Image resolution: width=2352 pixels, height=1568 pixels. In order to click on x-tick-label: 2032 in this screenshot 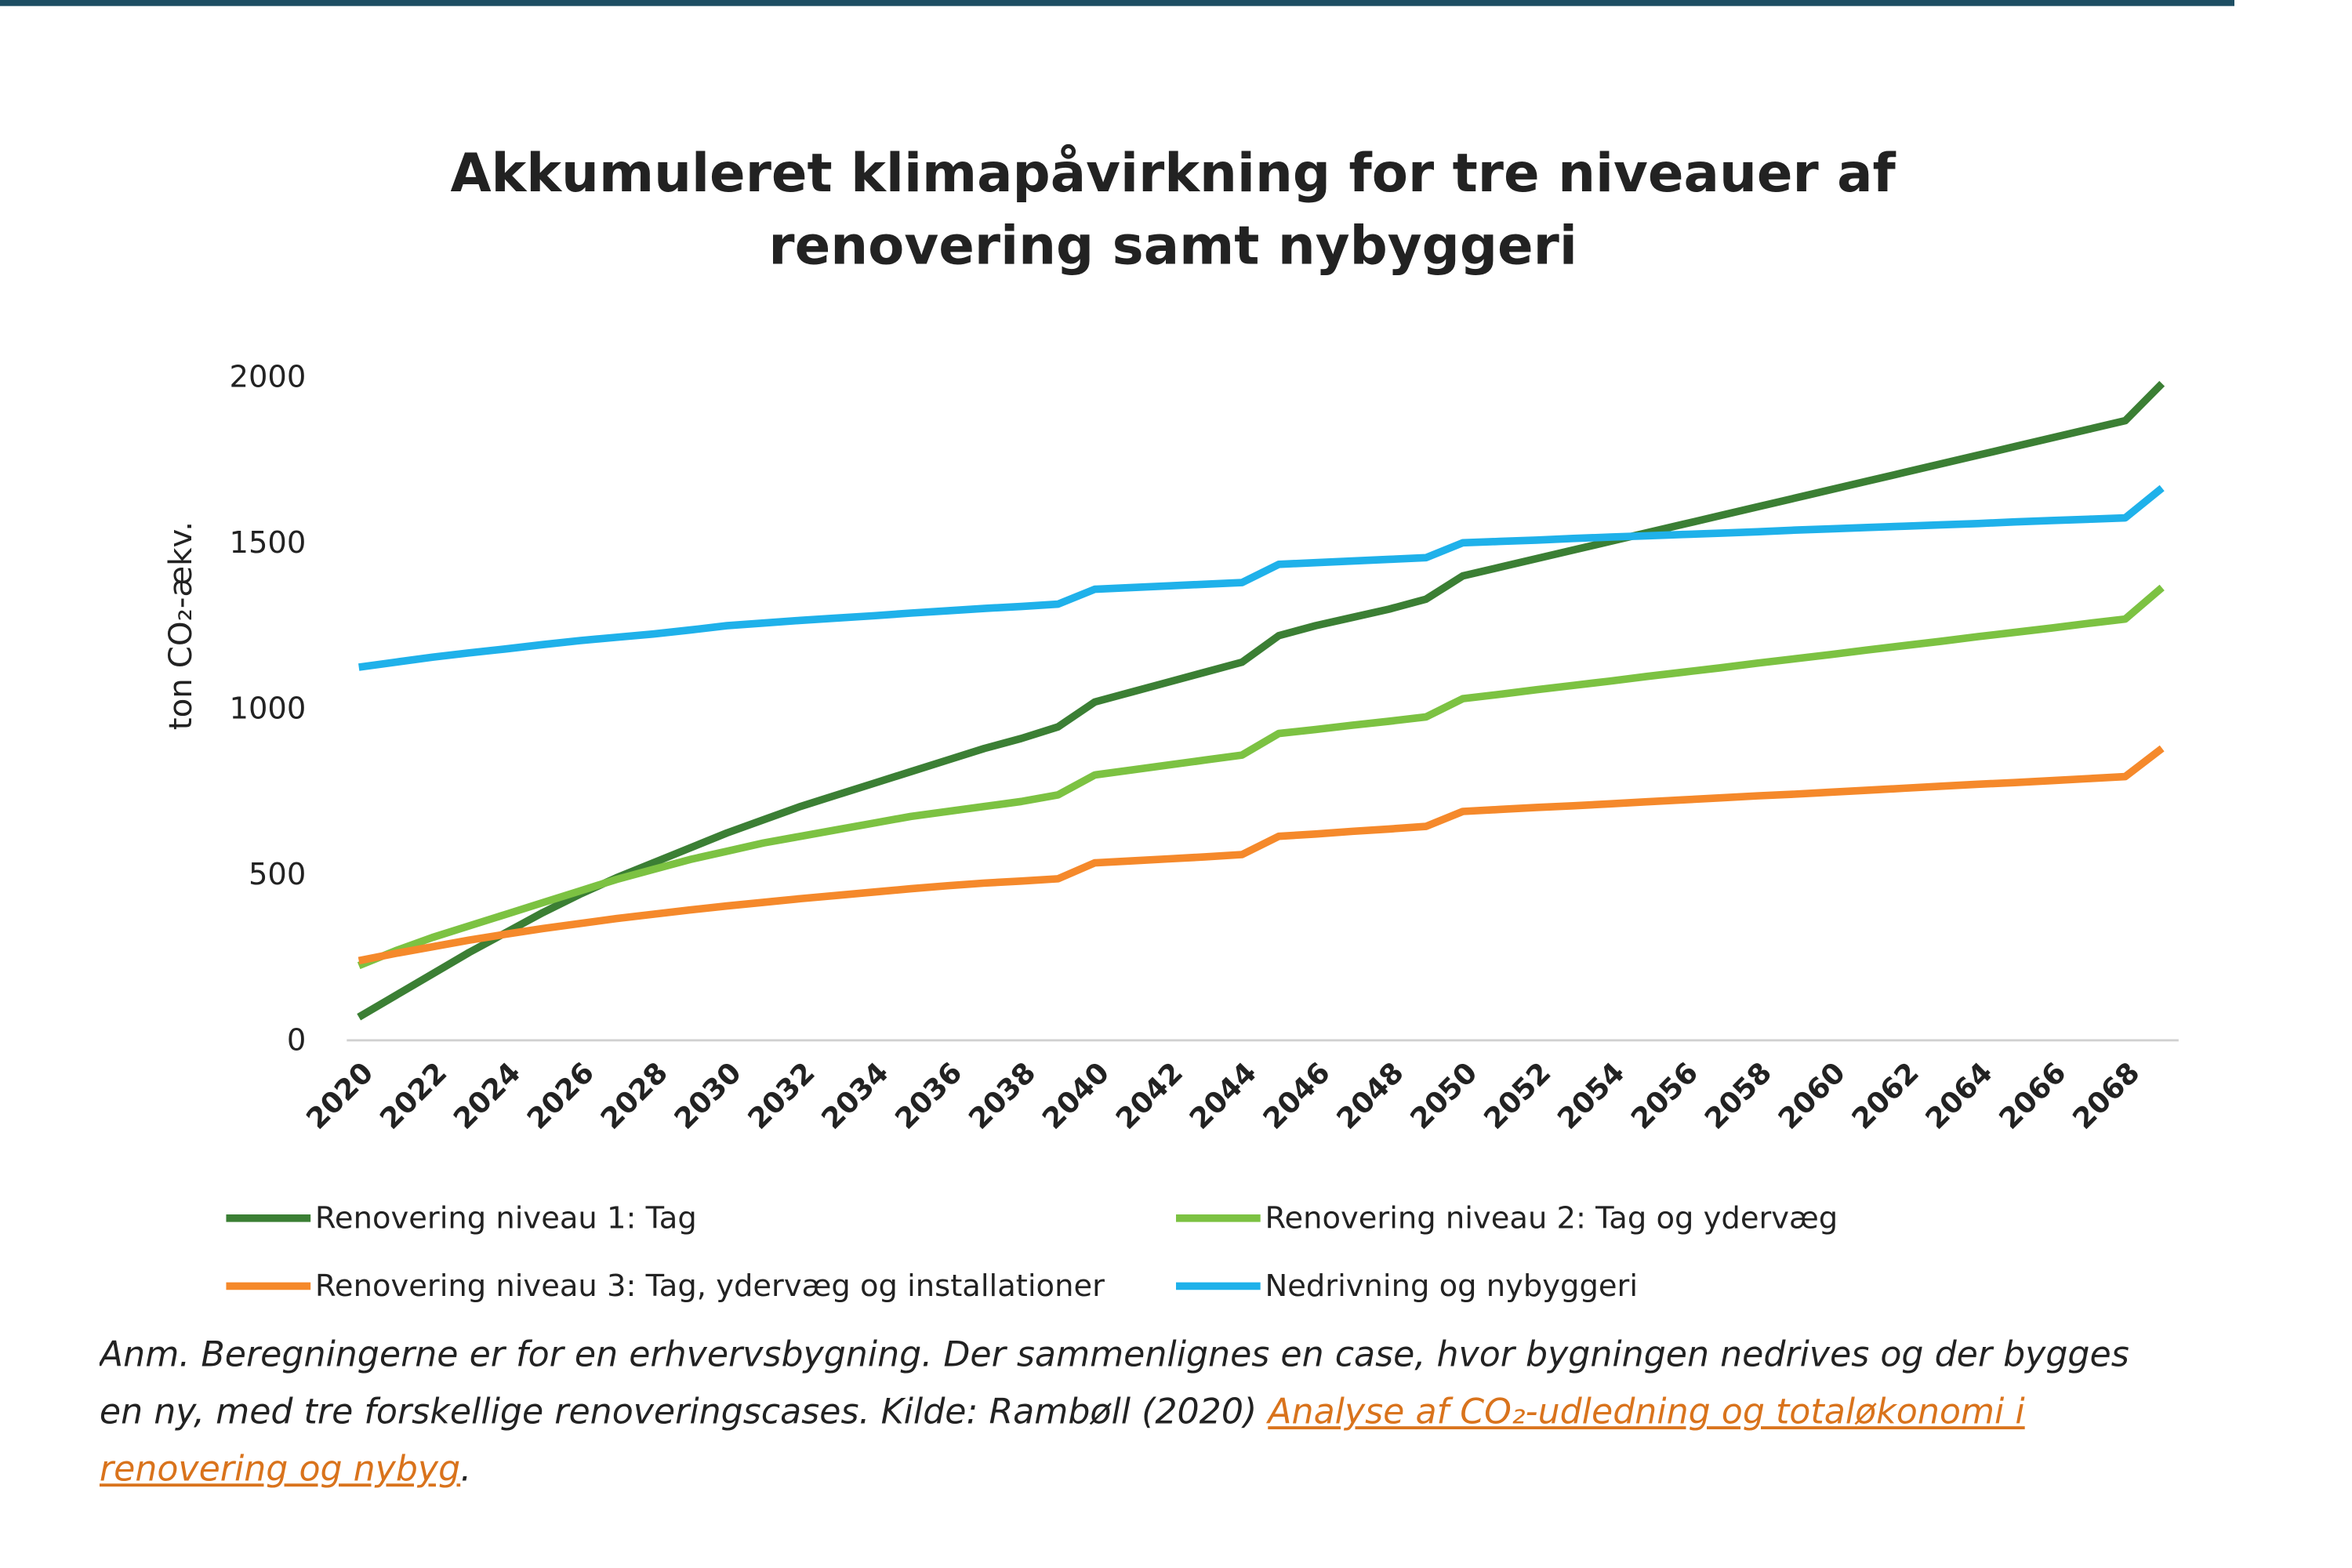, I will do `click(781, 1095)`.